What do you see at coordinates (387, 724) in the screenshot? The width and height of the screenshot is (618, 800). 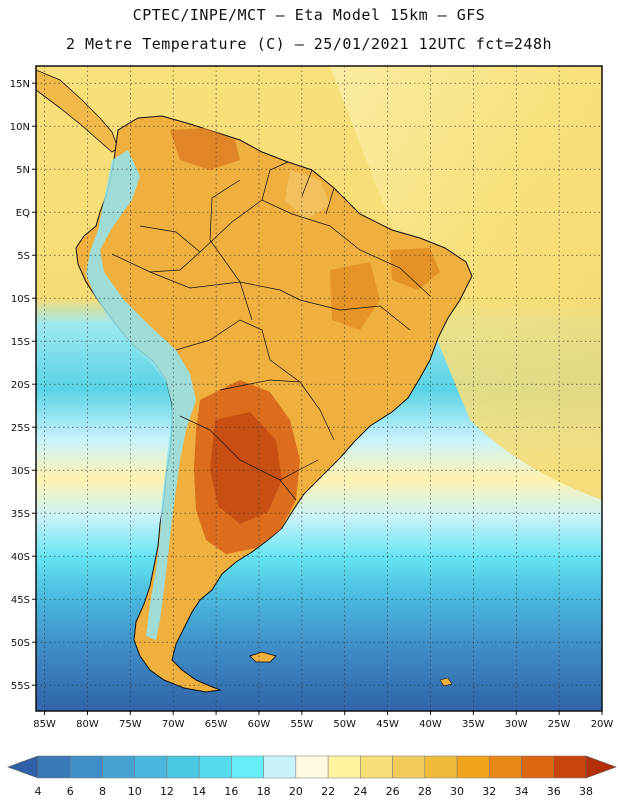 I see `lon-tick-label: 45W` at bounding box center [387, 724].